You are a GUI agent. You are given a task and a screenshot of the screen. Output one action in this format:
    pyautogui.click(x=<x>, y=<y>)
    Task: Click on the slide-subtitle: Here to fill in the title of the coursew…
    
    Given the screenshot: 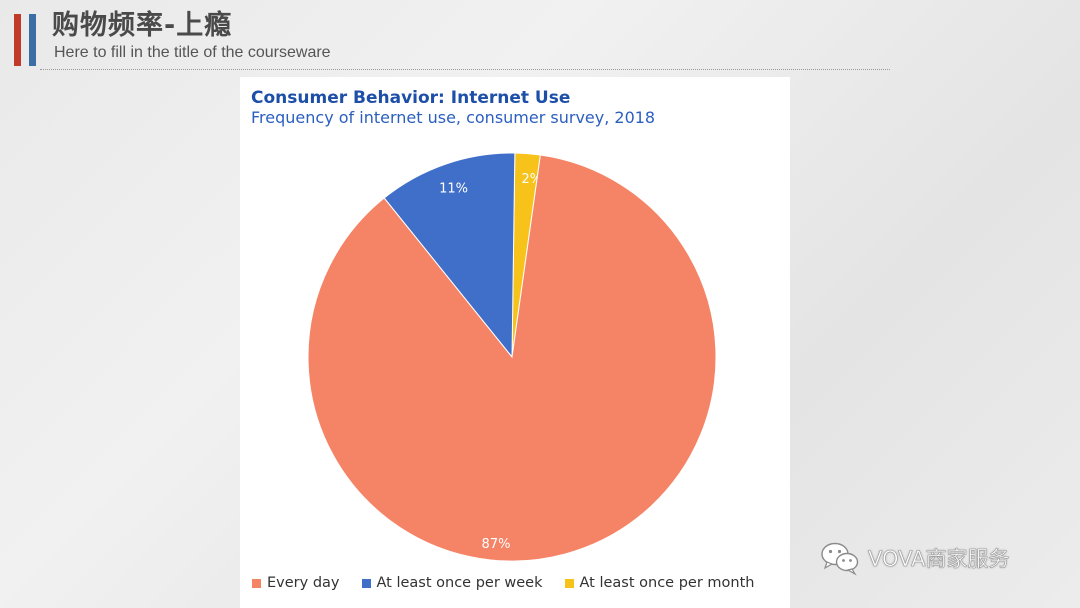 What is the action you would take?
    pyautogui.click(x=192, y=52)
    